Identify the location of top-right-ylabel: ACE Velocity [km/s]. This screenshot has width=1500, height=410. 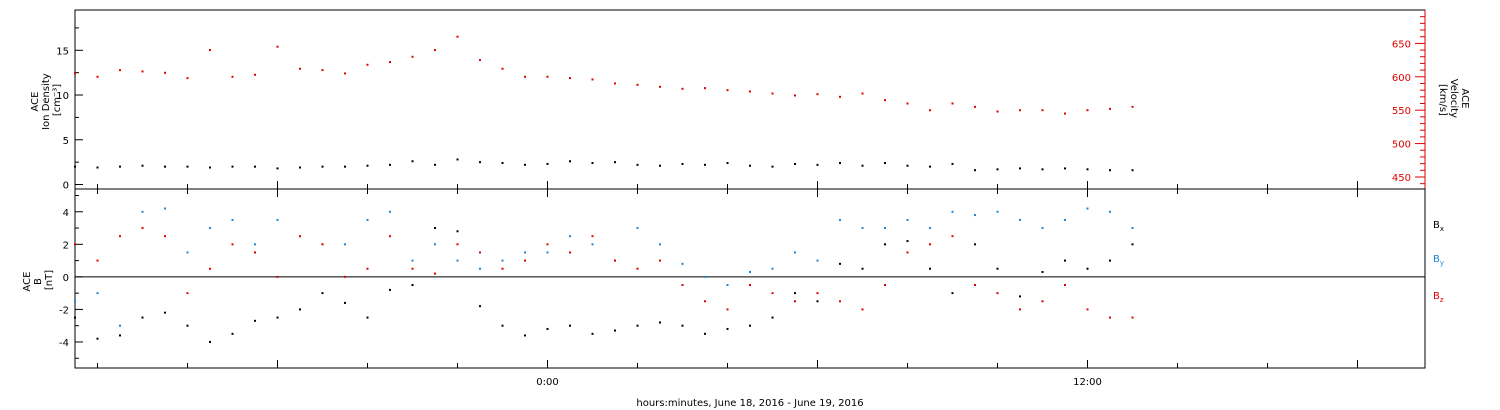
(1453, 100).